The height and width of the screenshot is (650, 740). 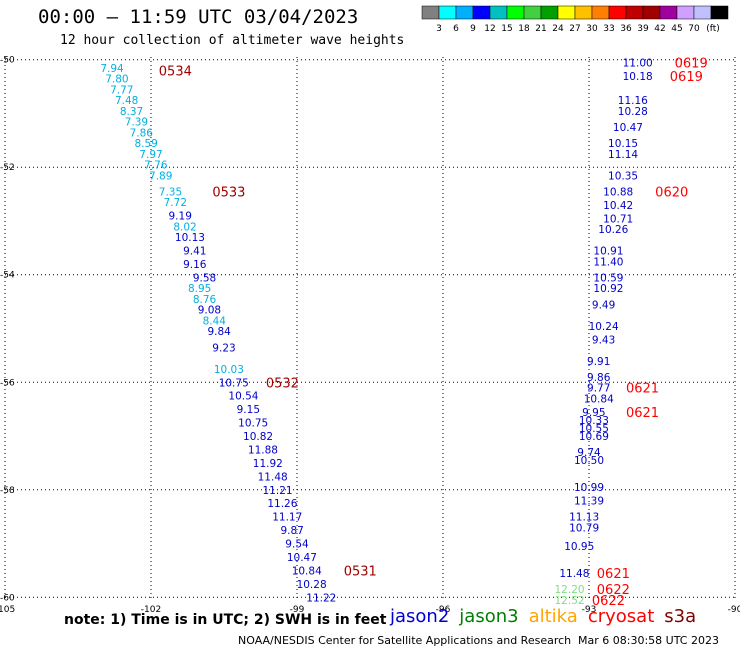 I want to click on pass-time-label: 0621, so click(x=642, y=413).